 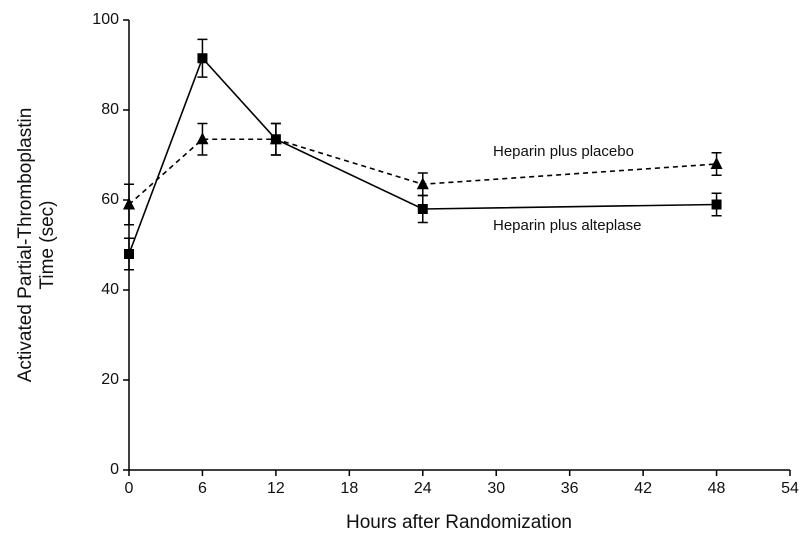 I want to click on x-tick-label: 12, so click(x=276, y=488).